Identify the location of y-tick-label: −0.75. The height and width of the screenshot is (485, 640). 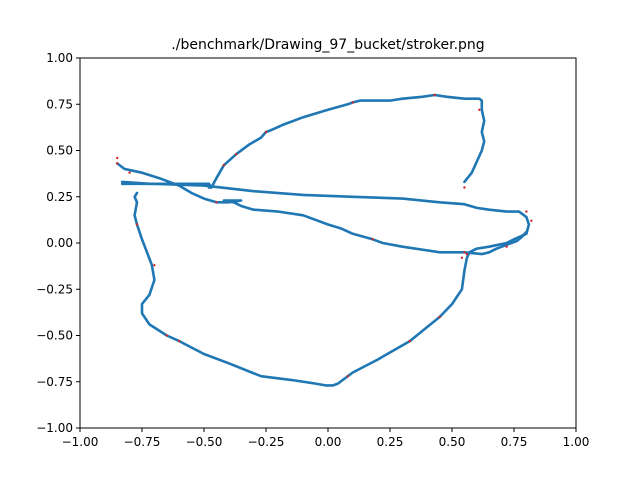
(54, 382).